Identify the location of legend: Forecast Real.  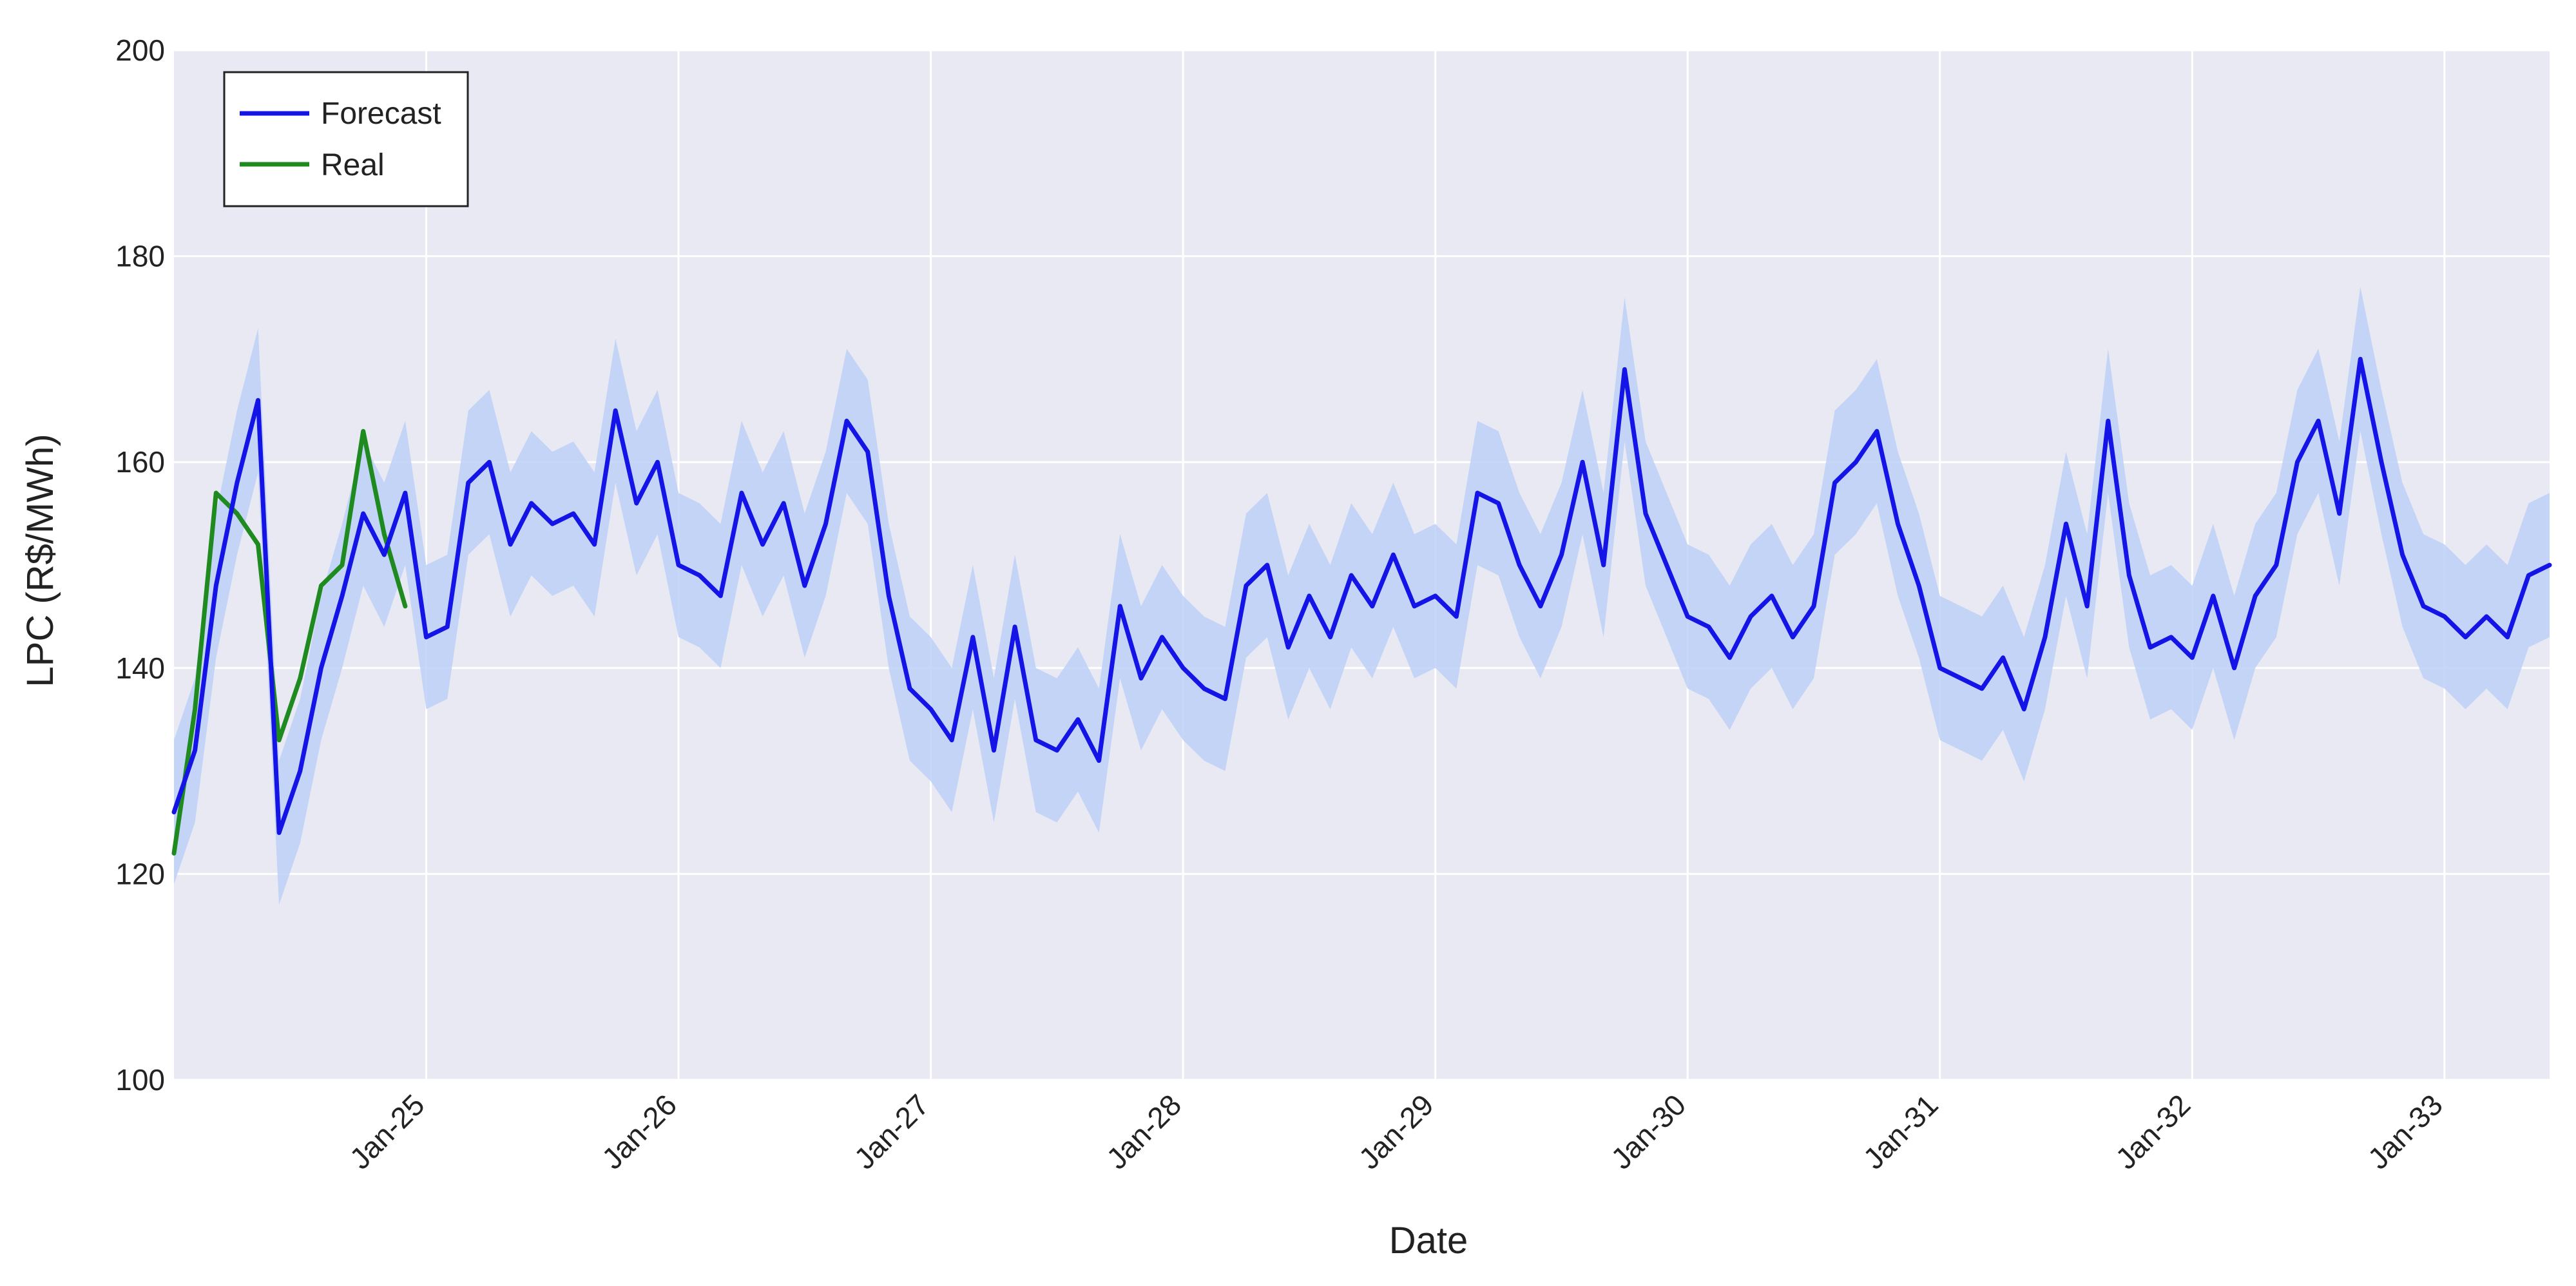
(346, 139).